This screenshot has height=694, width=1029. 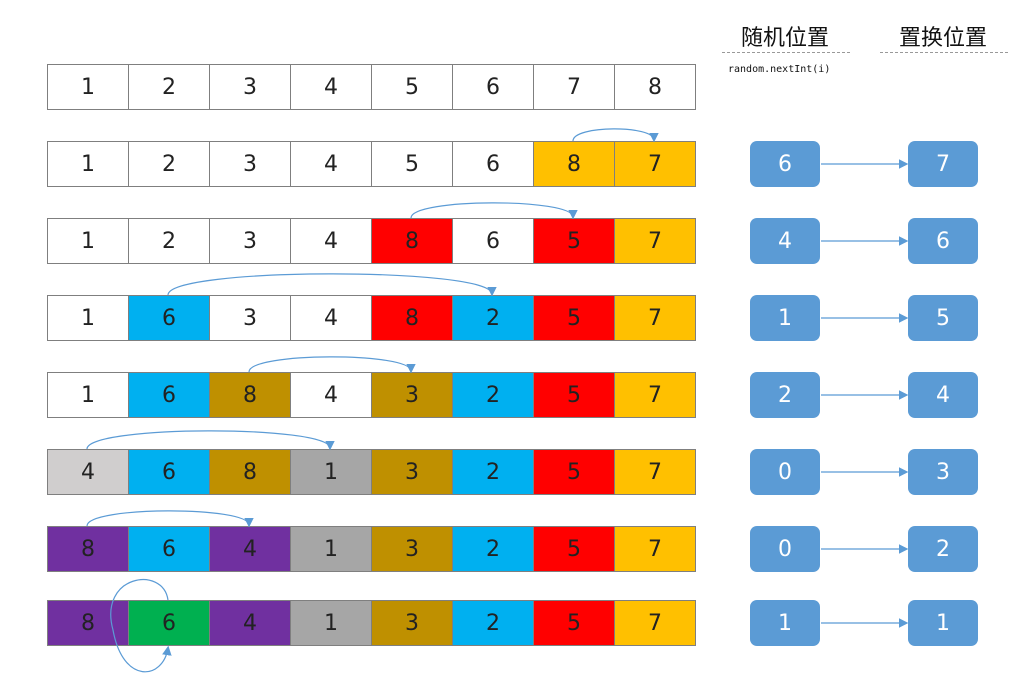 I want to click on code-label: random.nextInt(i), so click(x=779, y=69).